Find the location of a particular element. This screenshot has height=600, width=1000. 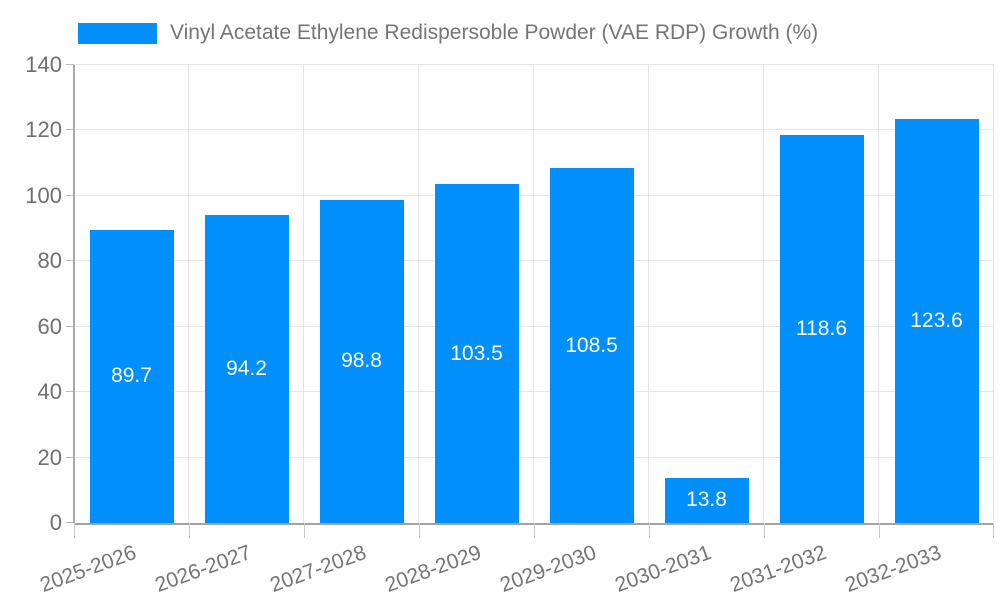

bar-value-label: 89.7 is located at coordinates (131, 376).